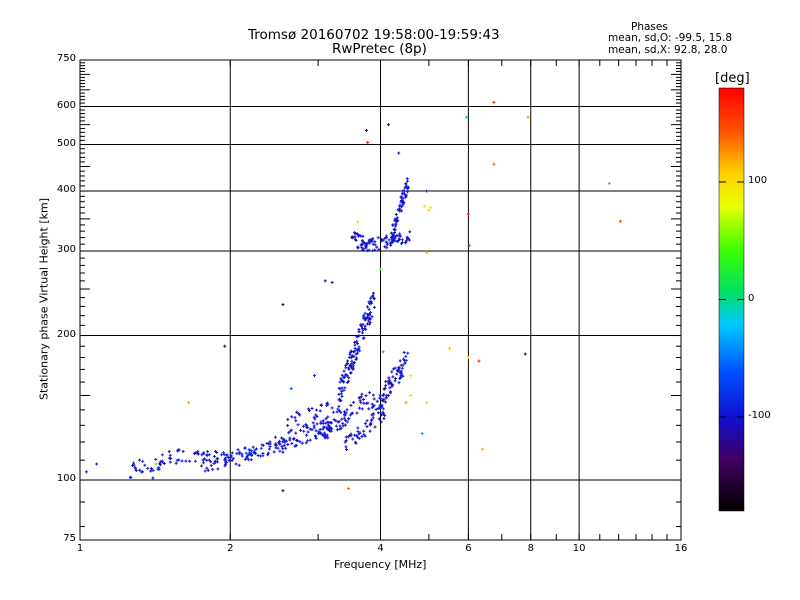  Describe the element at coordinates (649, 27) in the screenshot. I see `phase-heading: Phases` at that location.